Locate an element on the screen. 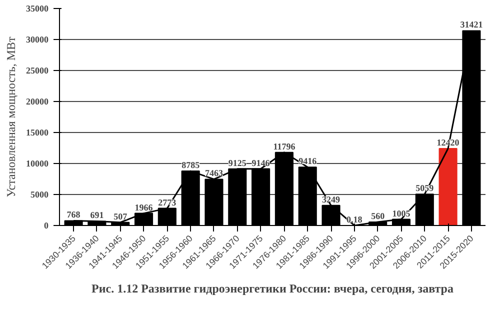  y-tick-label: 35000 is located at coordinates (37, 9).